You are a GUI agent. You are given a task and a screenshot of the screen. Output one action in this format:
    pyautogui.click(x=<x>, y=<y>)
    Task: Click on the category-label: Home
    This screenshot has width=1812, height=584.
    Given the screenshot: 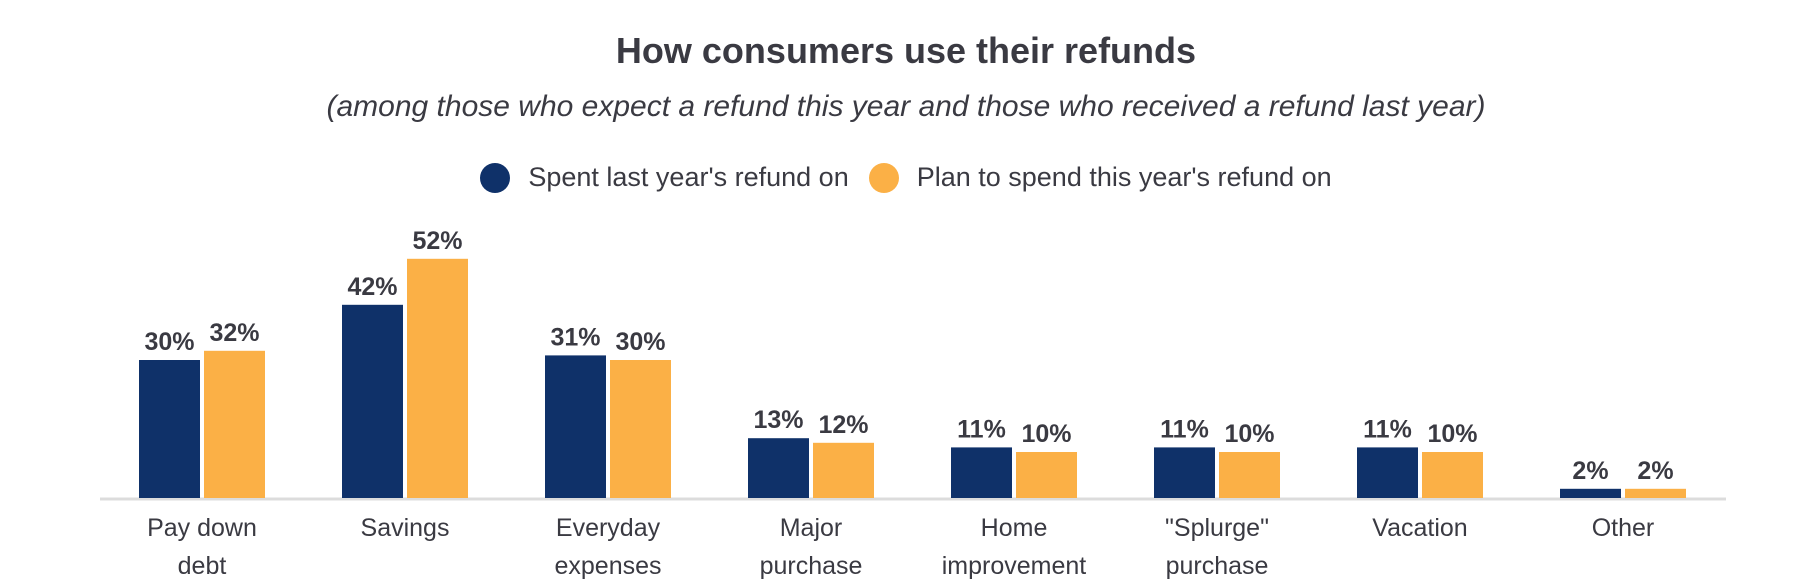 What is the action you would take?
    pyautogui.click(x=1014, y=528)
    